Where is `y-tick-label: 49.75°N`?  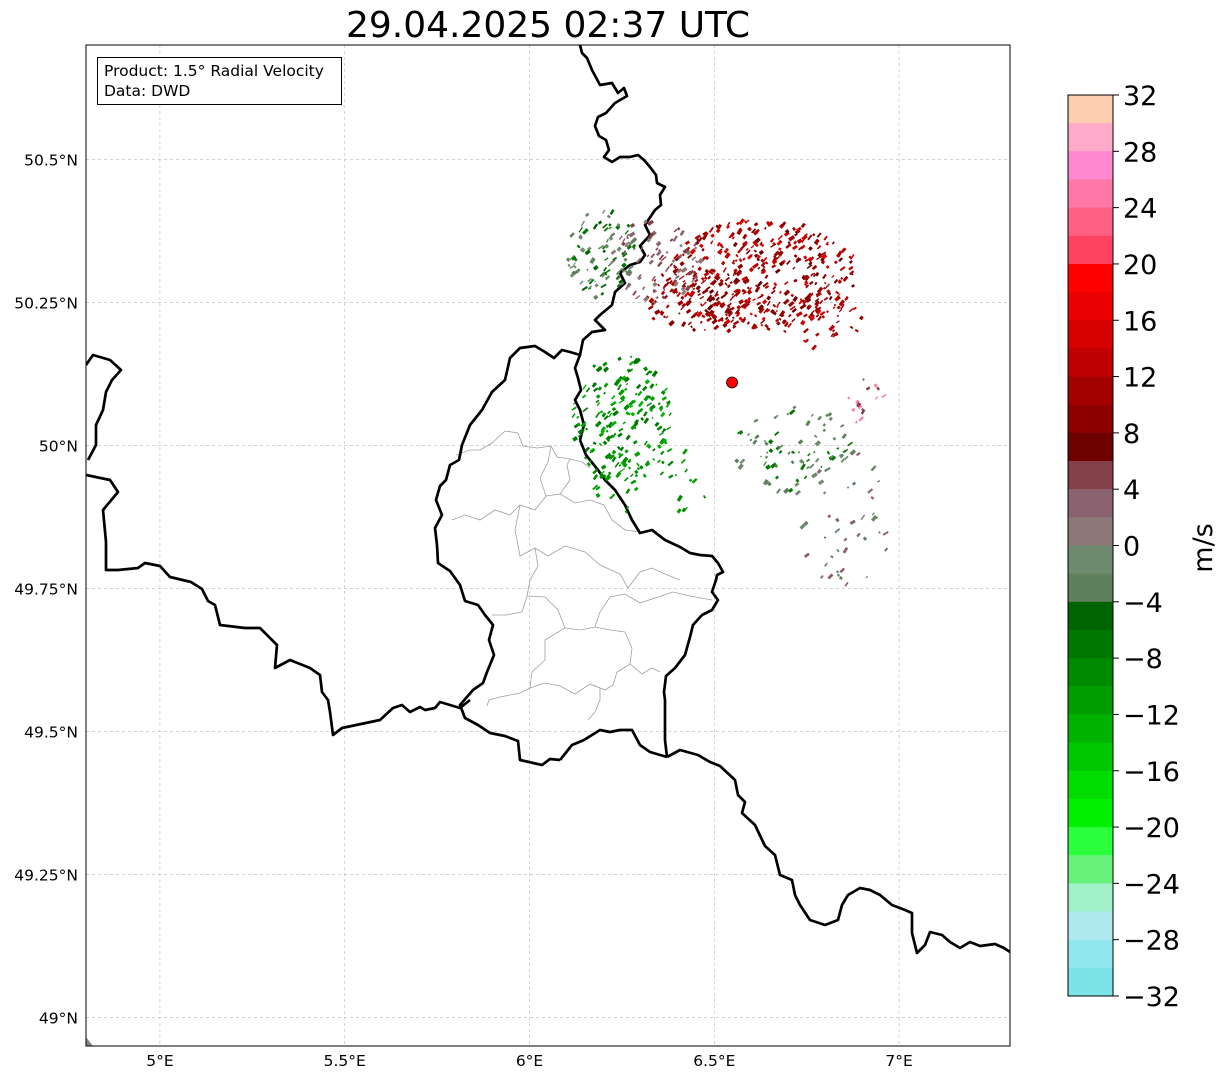 y-tick-label: 49.75°N is located at coordinates (46, 589).